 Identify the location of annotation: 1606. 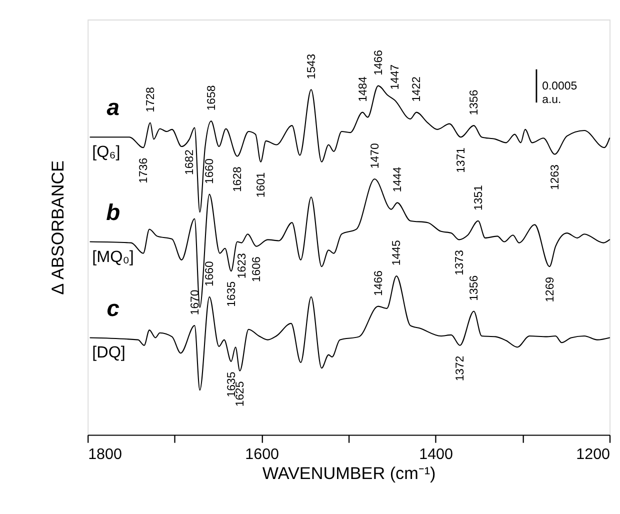
(257, 269).